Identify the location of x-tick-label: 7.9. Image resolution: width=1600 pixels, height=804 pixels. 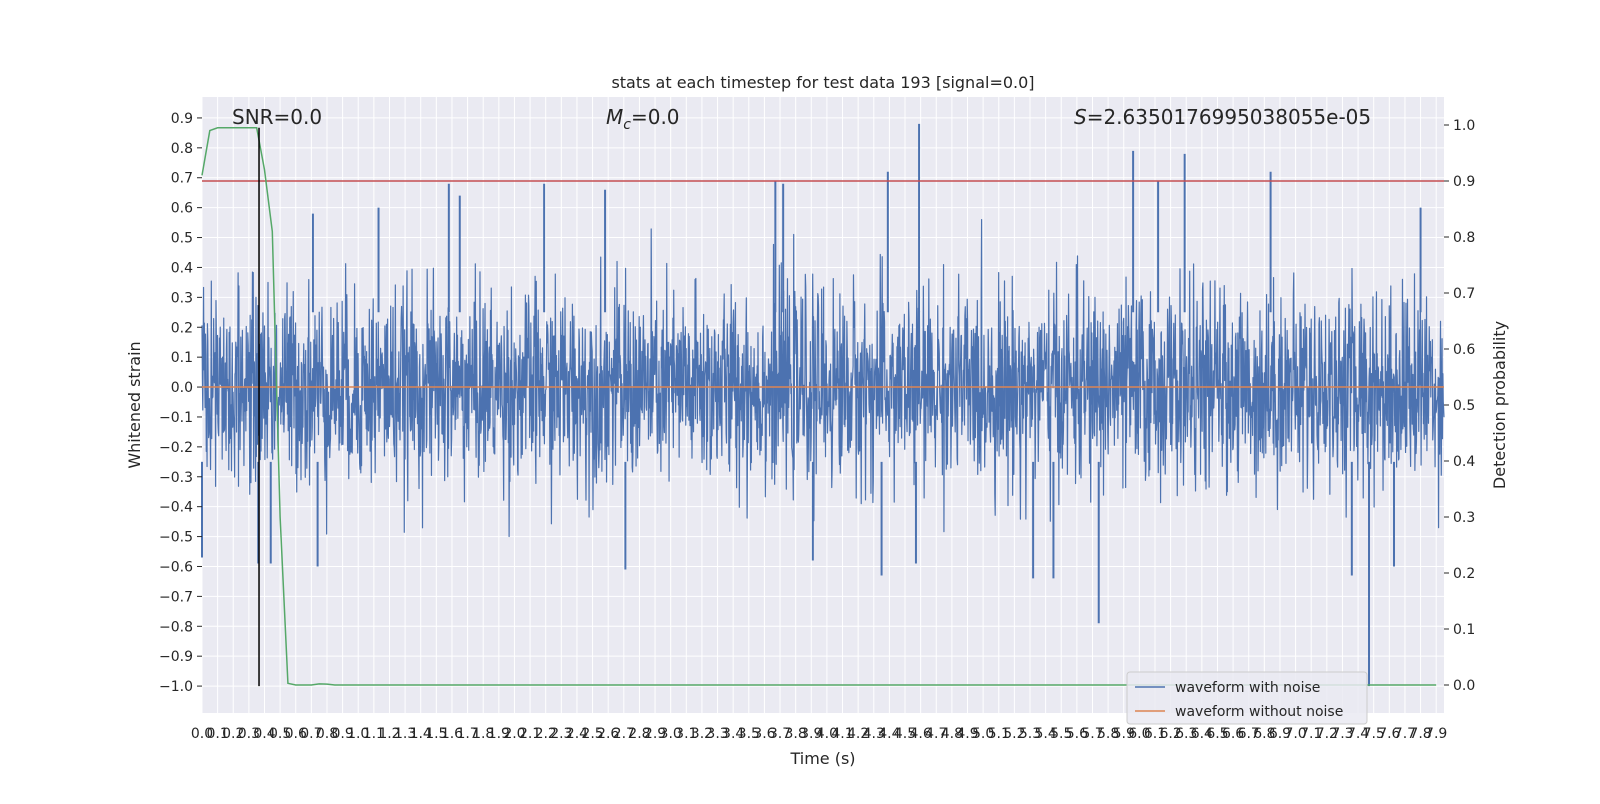
(1436, 734).